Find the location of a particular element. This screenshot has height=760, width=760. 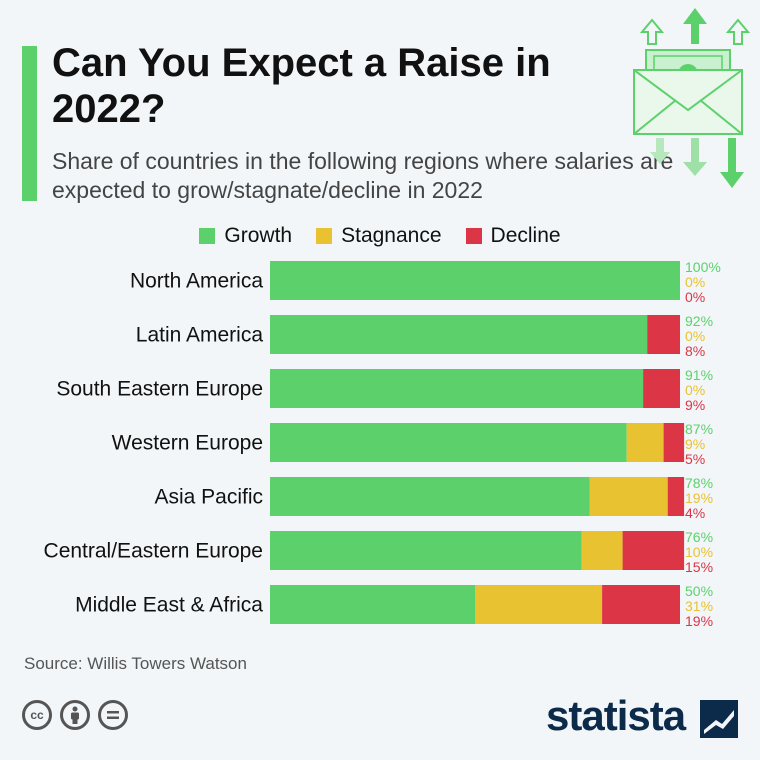

bar-growth-latin-america is located at coordinates (459, 334).